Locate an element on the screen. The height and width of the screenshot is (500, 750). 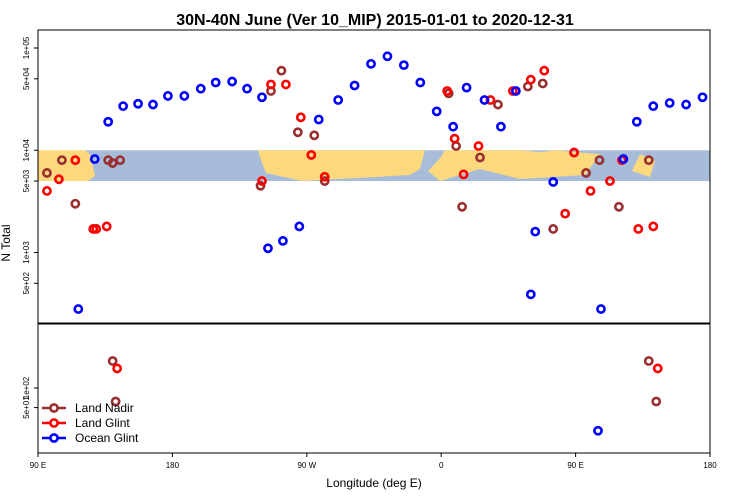
legend-label: Land Glint is located at coordinates (102, 423).